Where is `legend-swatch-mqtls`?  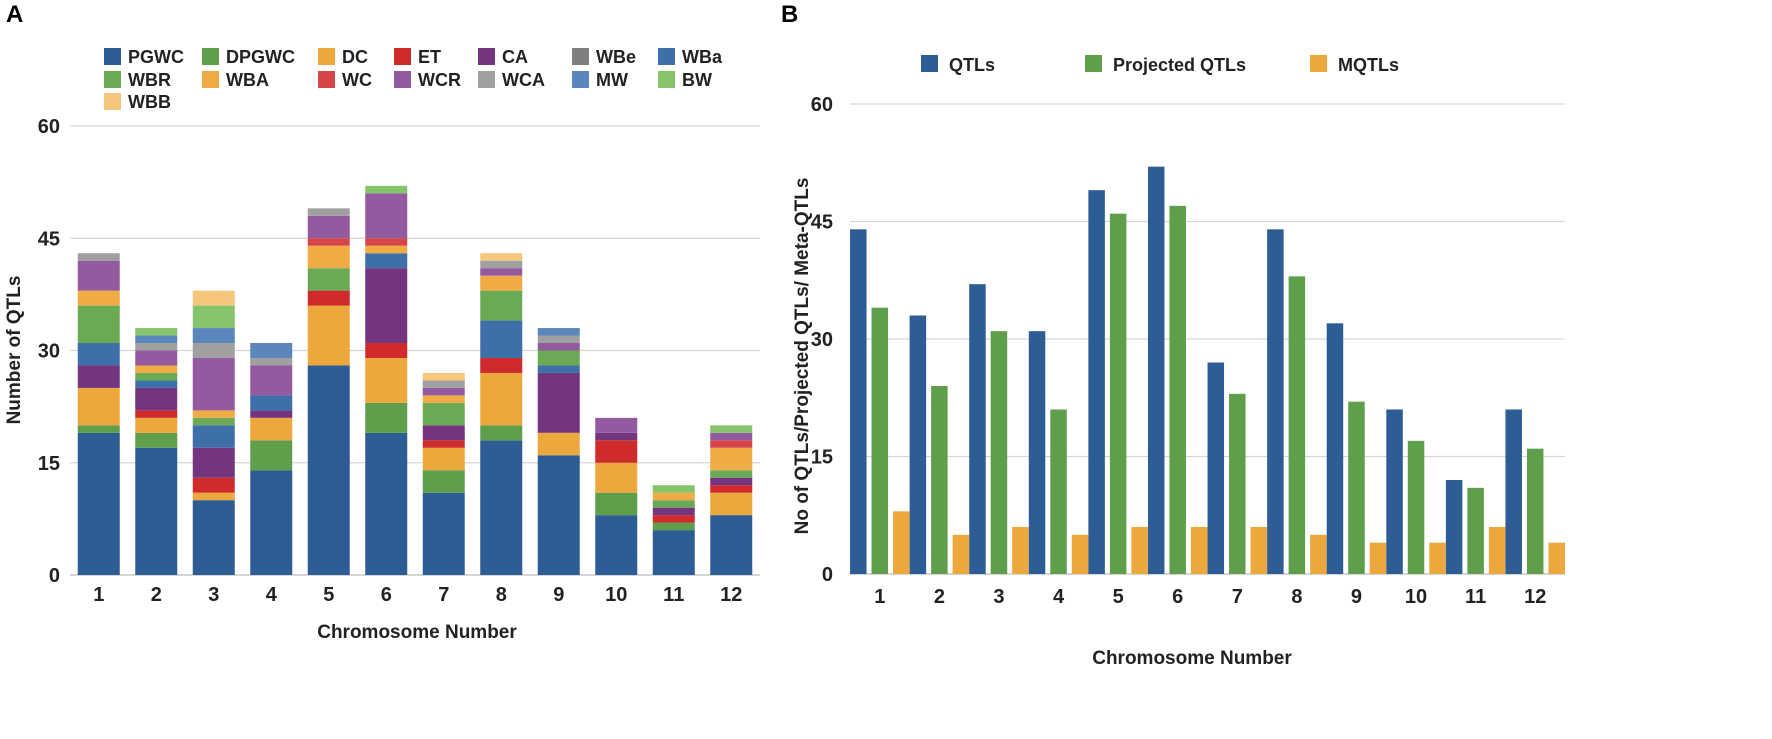 legend-swatch-mqtls is located at coordinates (1318, 63).